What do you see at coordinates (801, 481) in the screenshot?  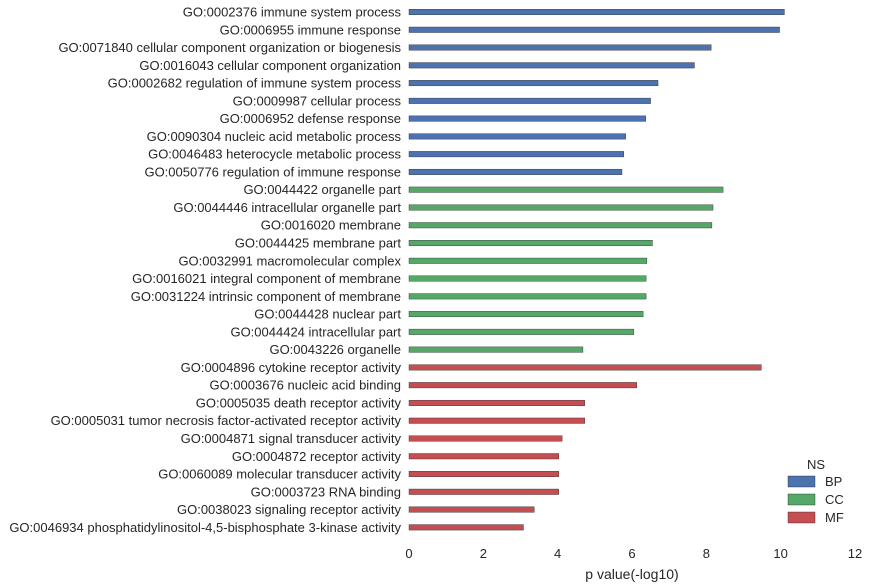 I see `legend-swatch-bp` at bounding box center [801, 481].